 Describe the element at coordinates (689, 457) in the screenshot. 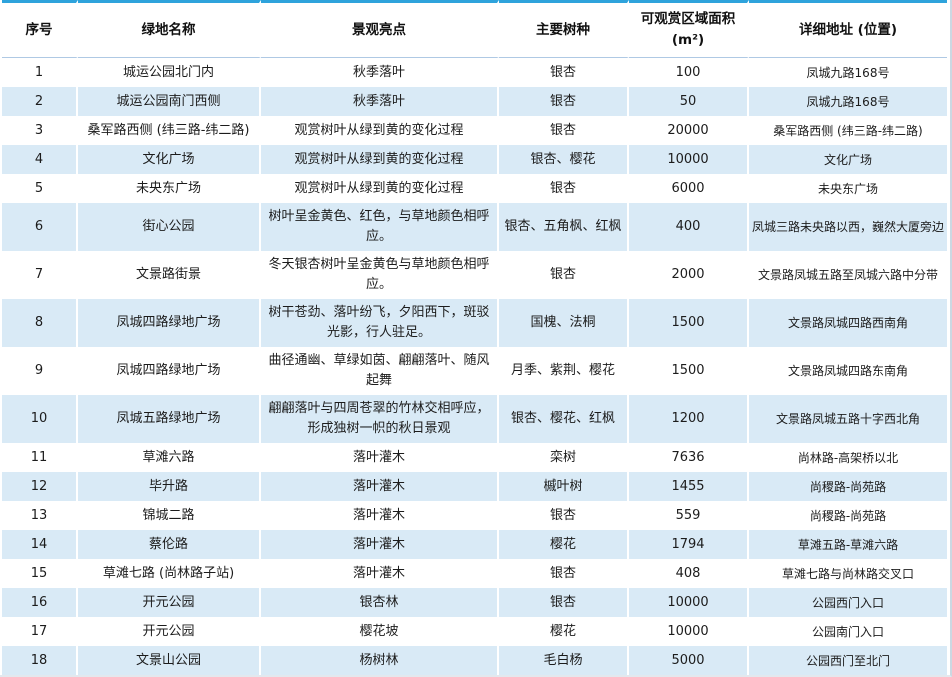

I see `table-cell: 7636` at that location.